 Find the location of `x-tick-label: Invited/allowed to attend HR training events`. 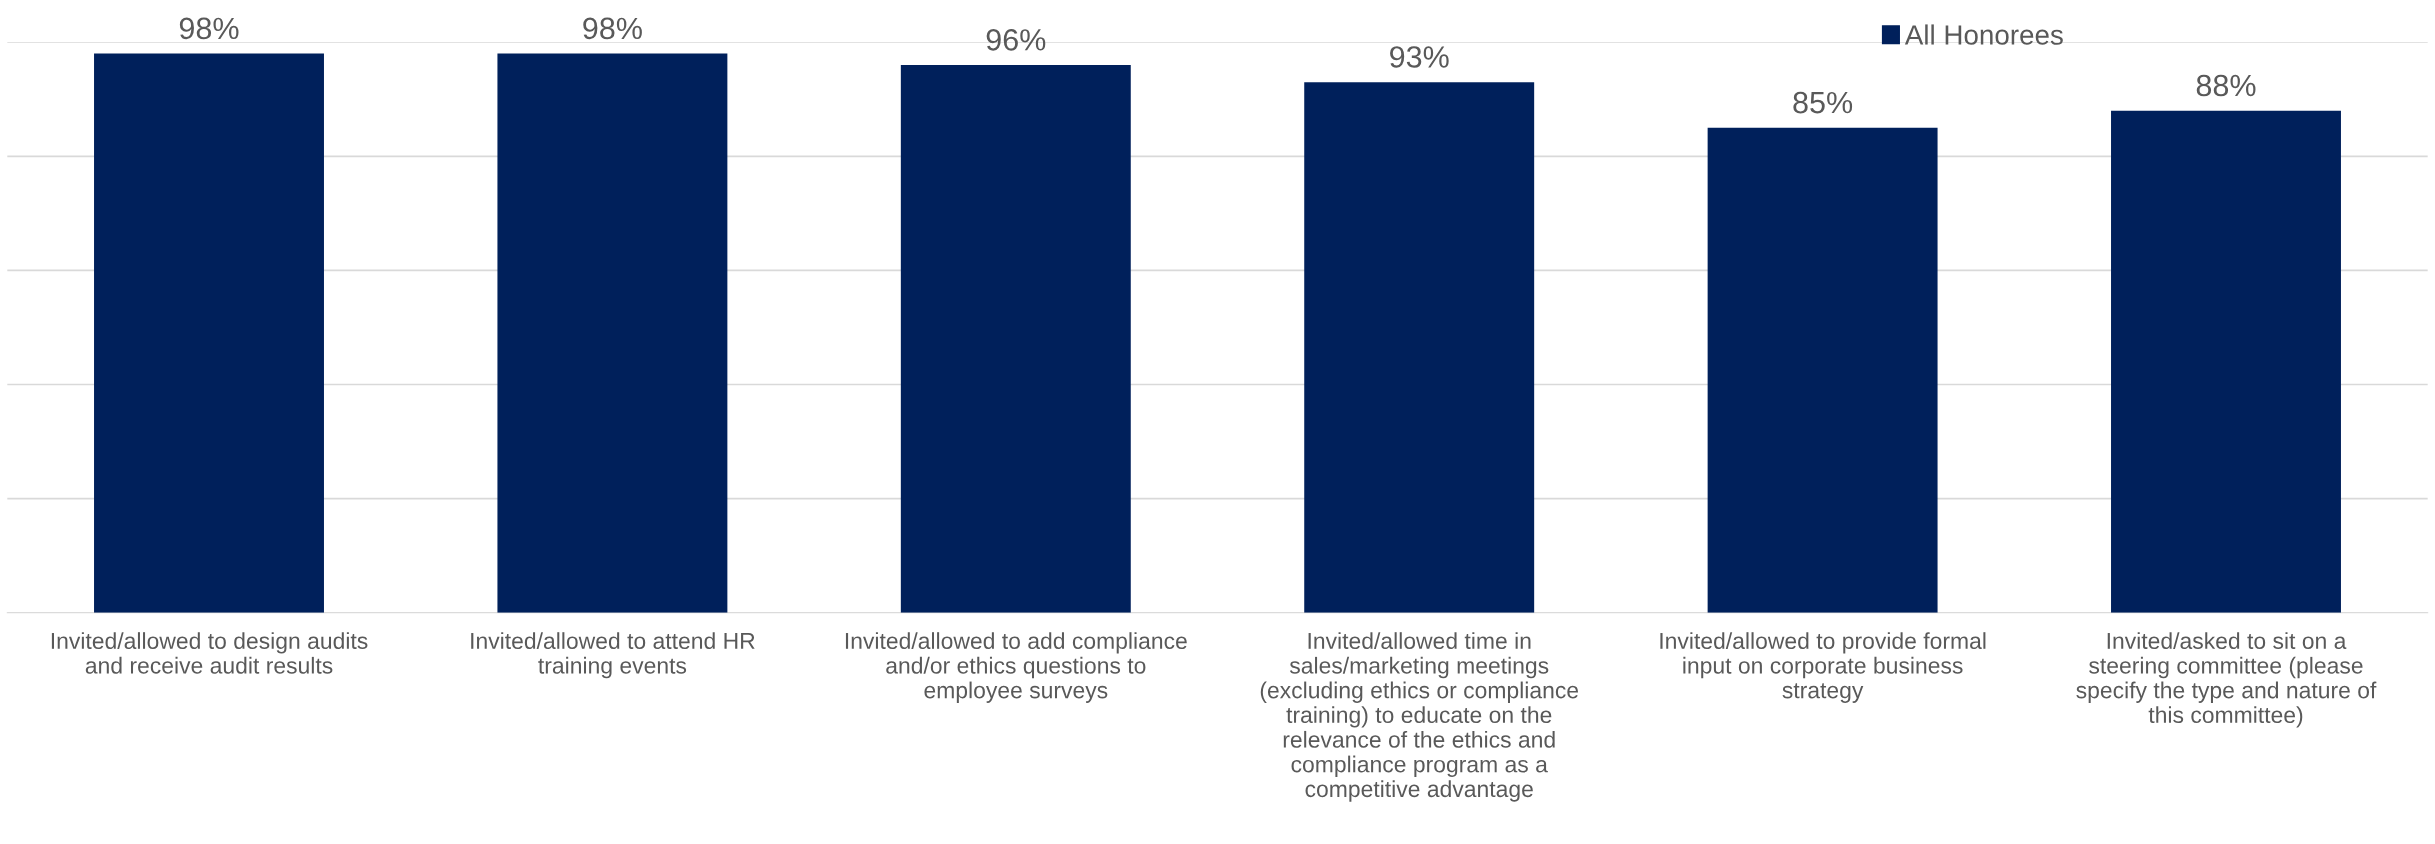

x-tick-label: Invited/allowed to attend HR training events is located at coordinates (613, 655).